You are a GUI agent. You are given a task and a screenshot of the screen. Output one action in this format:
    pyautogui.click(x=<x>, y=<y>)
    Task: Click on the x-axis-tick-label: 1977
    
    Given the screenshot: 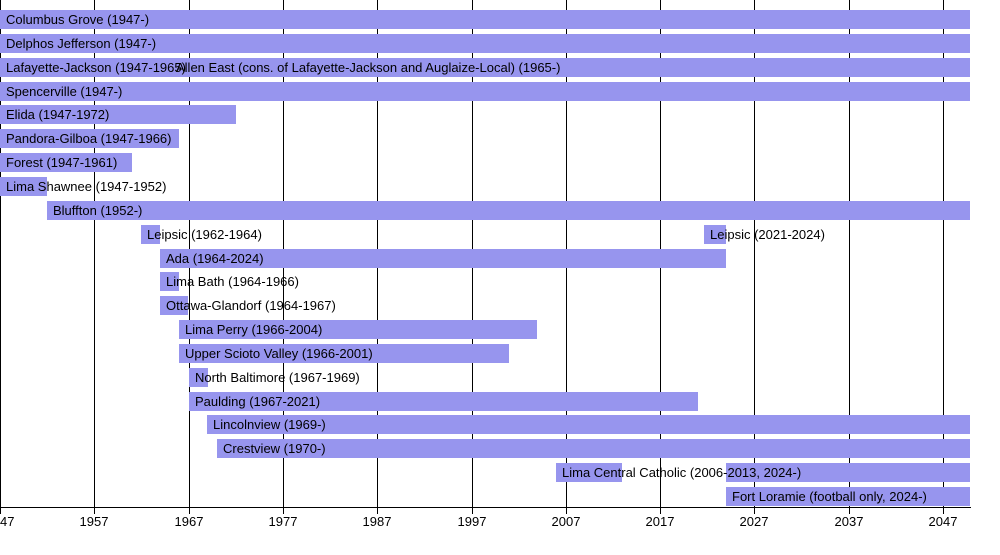 What is the action you would take?
    pyautogui.click(x=283, y=521)
    